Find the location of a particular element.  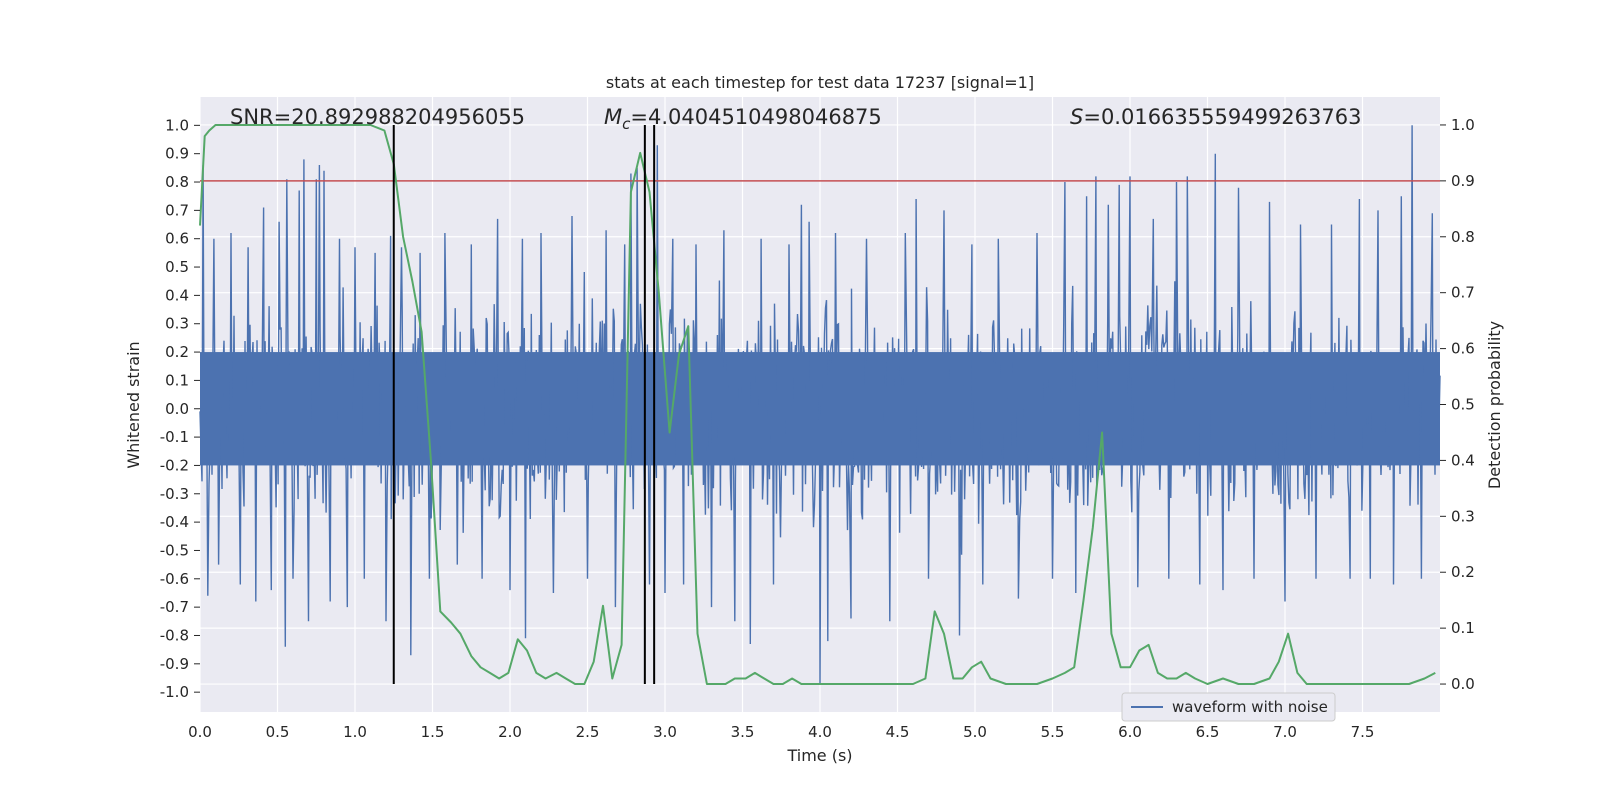

y-left-tick-label: 1.0 is located at coordinates (177, 125).